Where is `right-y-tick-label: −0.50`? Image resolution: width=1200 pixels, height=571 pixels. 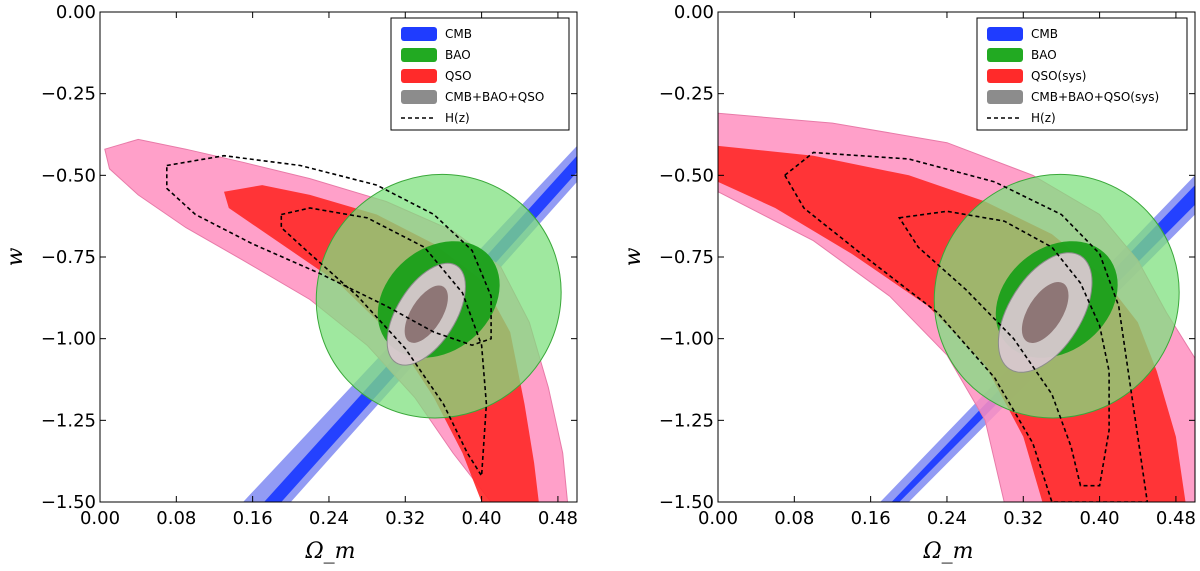 right-y-tick-label: −0.50 is located at coordinates (686, 175).